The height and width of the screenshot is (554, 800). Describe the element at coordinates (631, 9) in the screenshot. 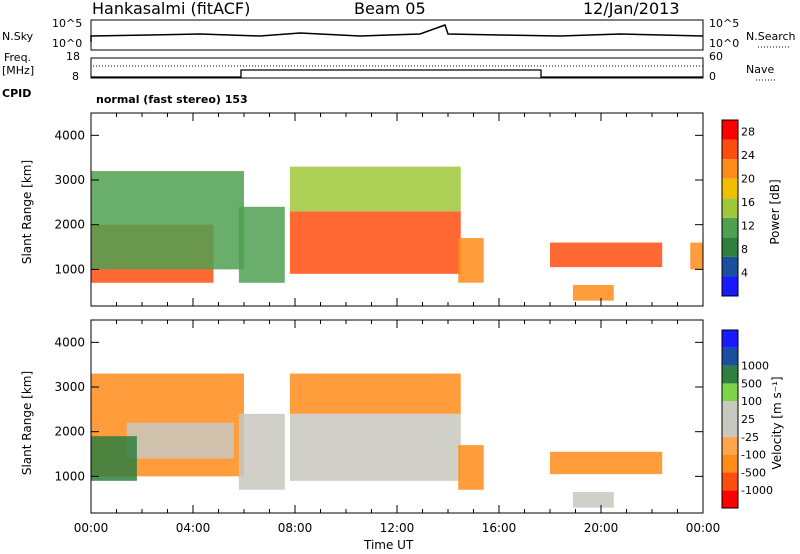

I see `date-title: 12/Jan/2013` at that location.